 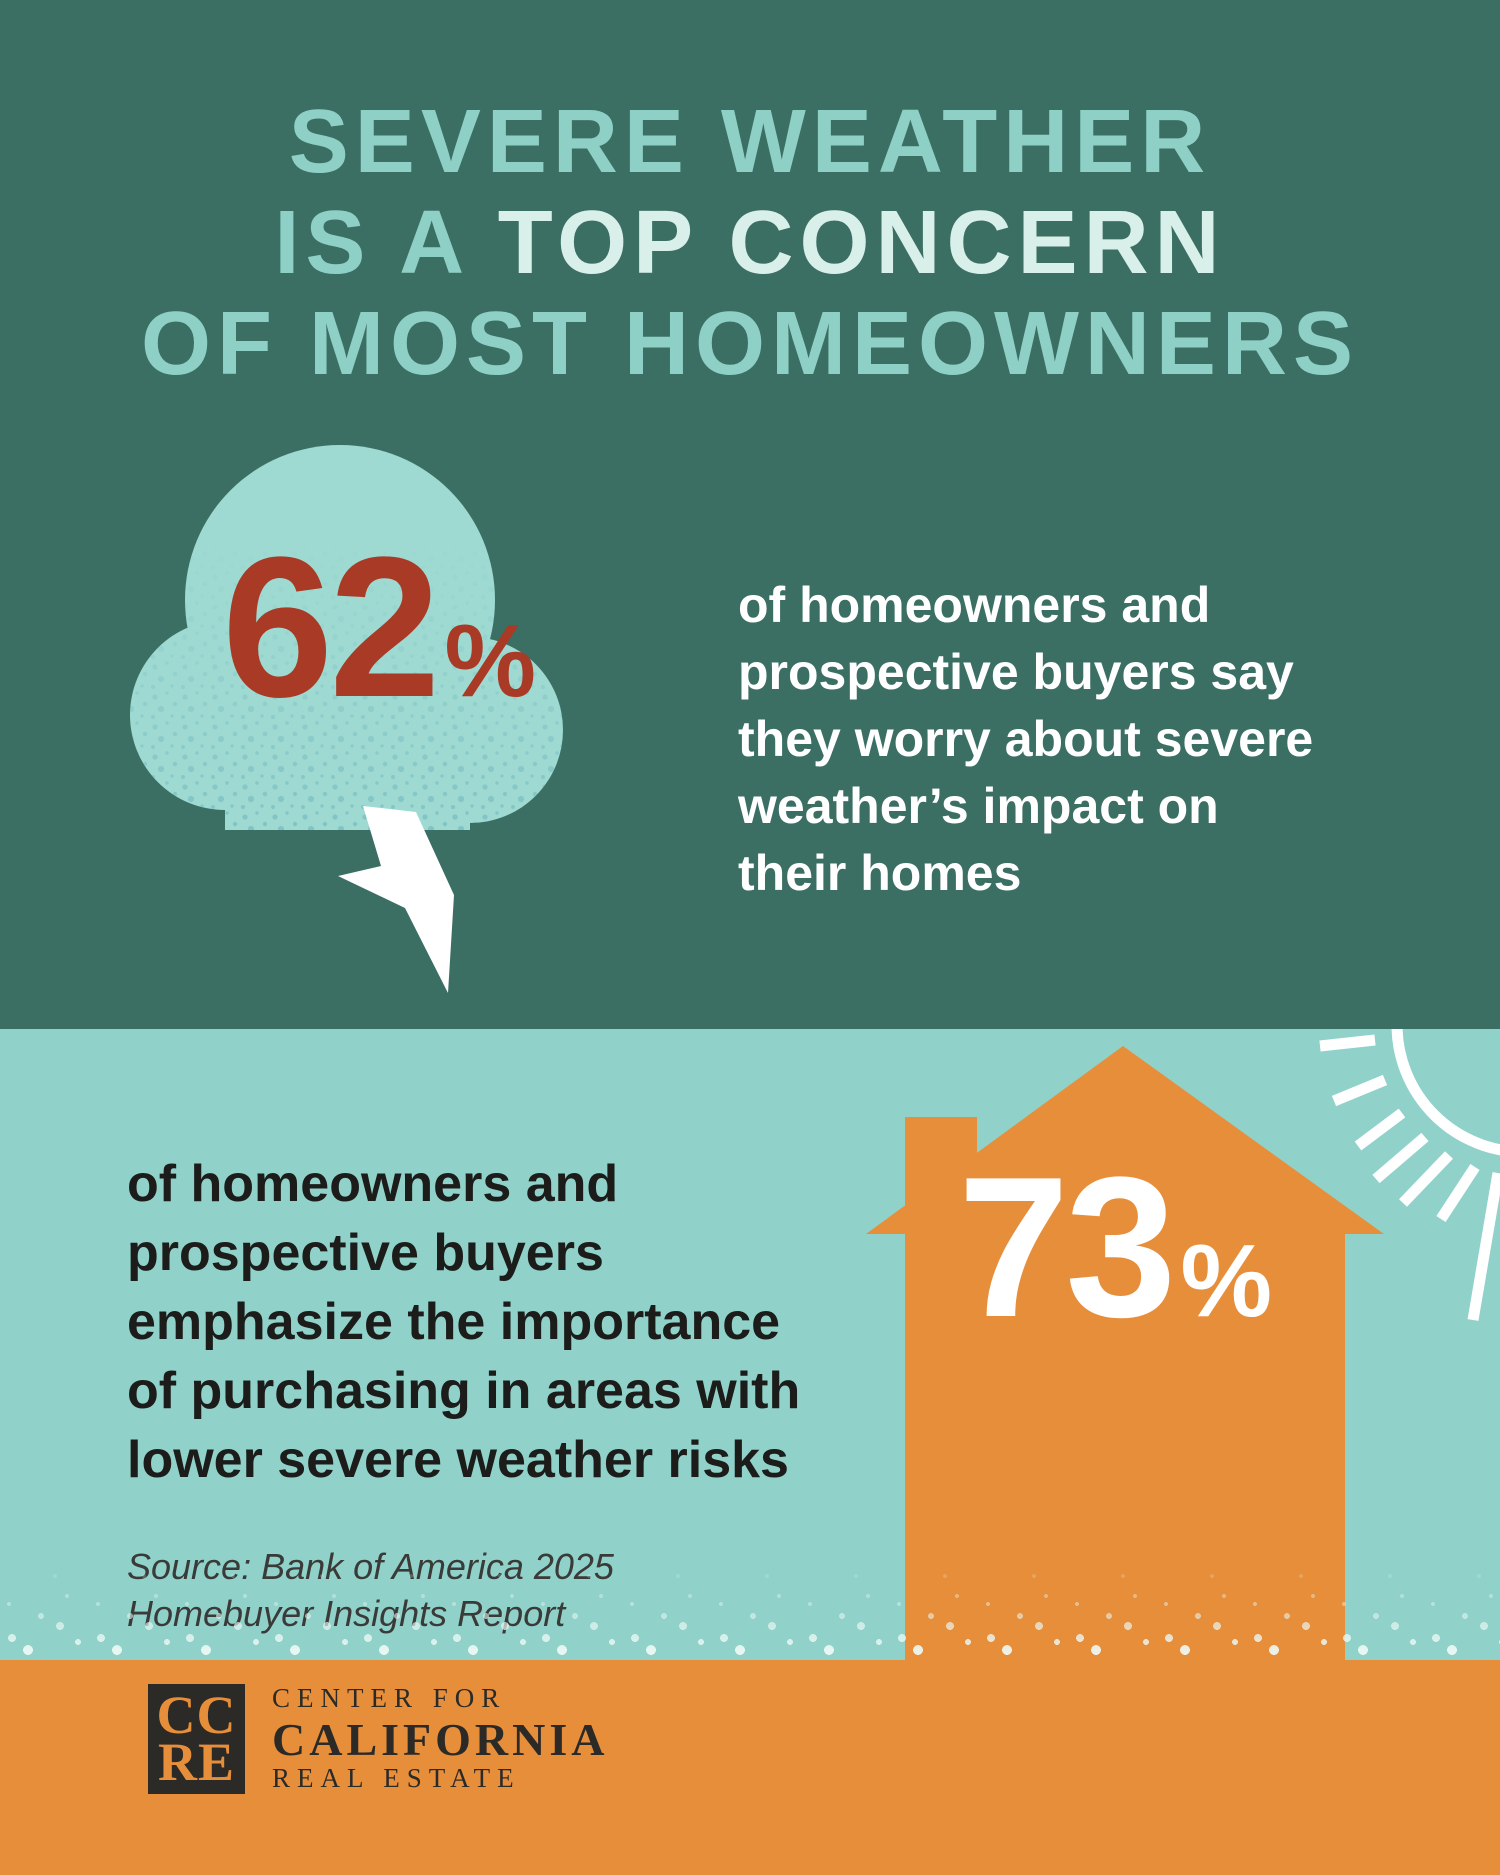 I want to click on storm-graphic, so click(x=346, y=719).